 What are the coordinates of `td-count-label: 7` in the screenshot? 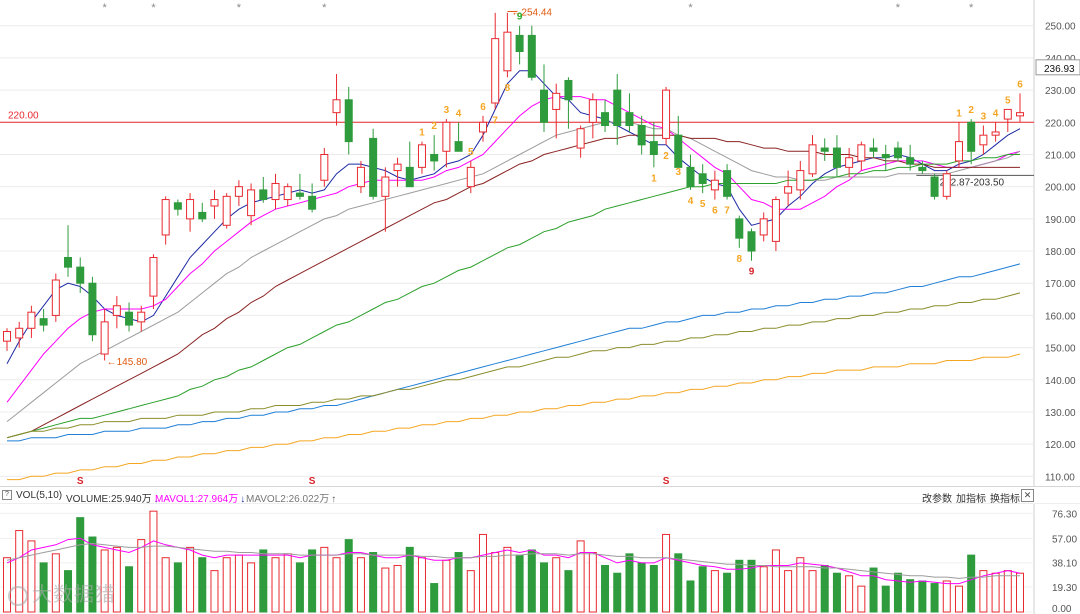 It's located at (727, 211).